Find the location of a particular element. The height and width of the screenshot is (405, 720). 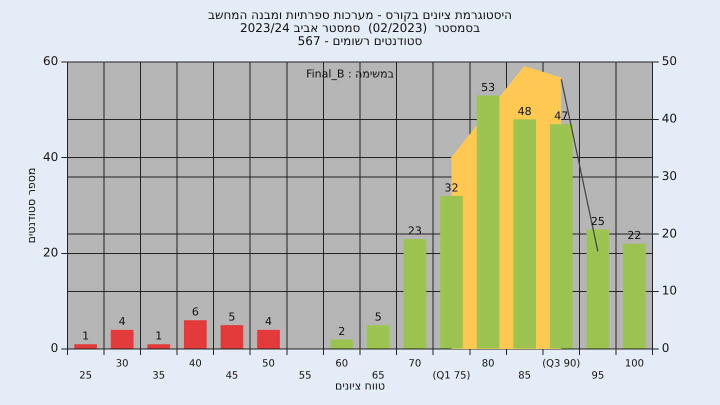

y2-tick-label: 50 is located at coordinates (670, 61).